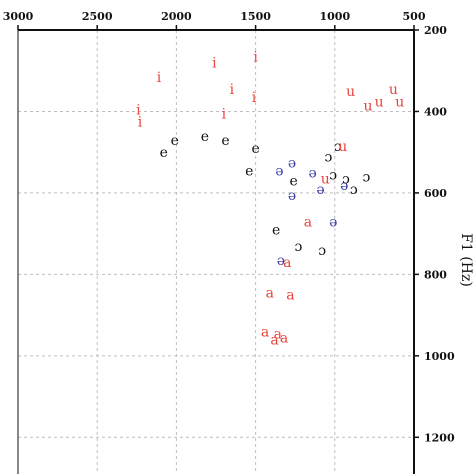 Image resolution: width=474 pixels, height=474 pixels. I want to click on y-tick-label: 200, so click(435, 30).